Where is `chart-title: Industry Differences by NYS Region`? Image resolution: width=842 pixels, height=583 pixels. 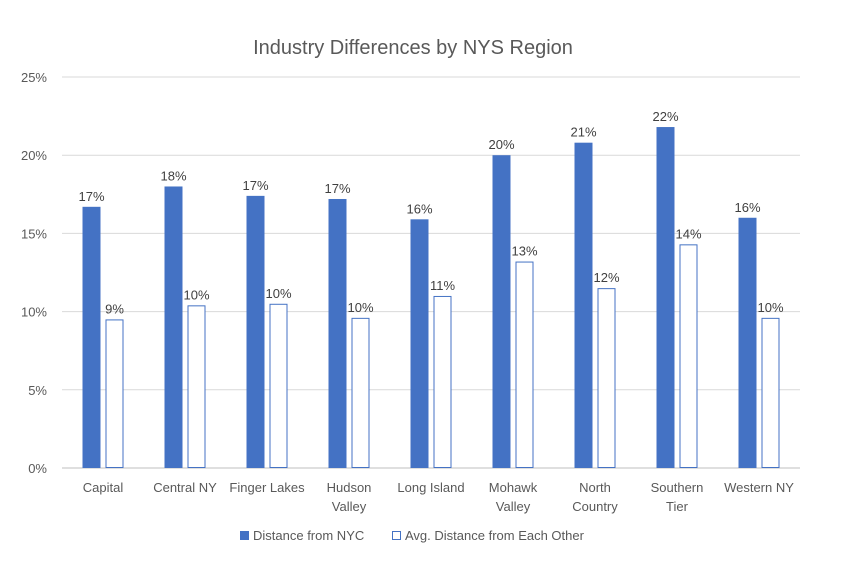
chart-title: Industry Differences by NYS Region is located at coordinates (413, 48).